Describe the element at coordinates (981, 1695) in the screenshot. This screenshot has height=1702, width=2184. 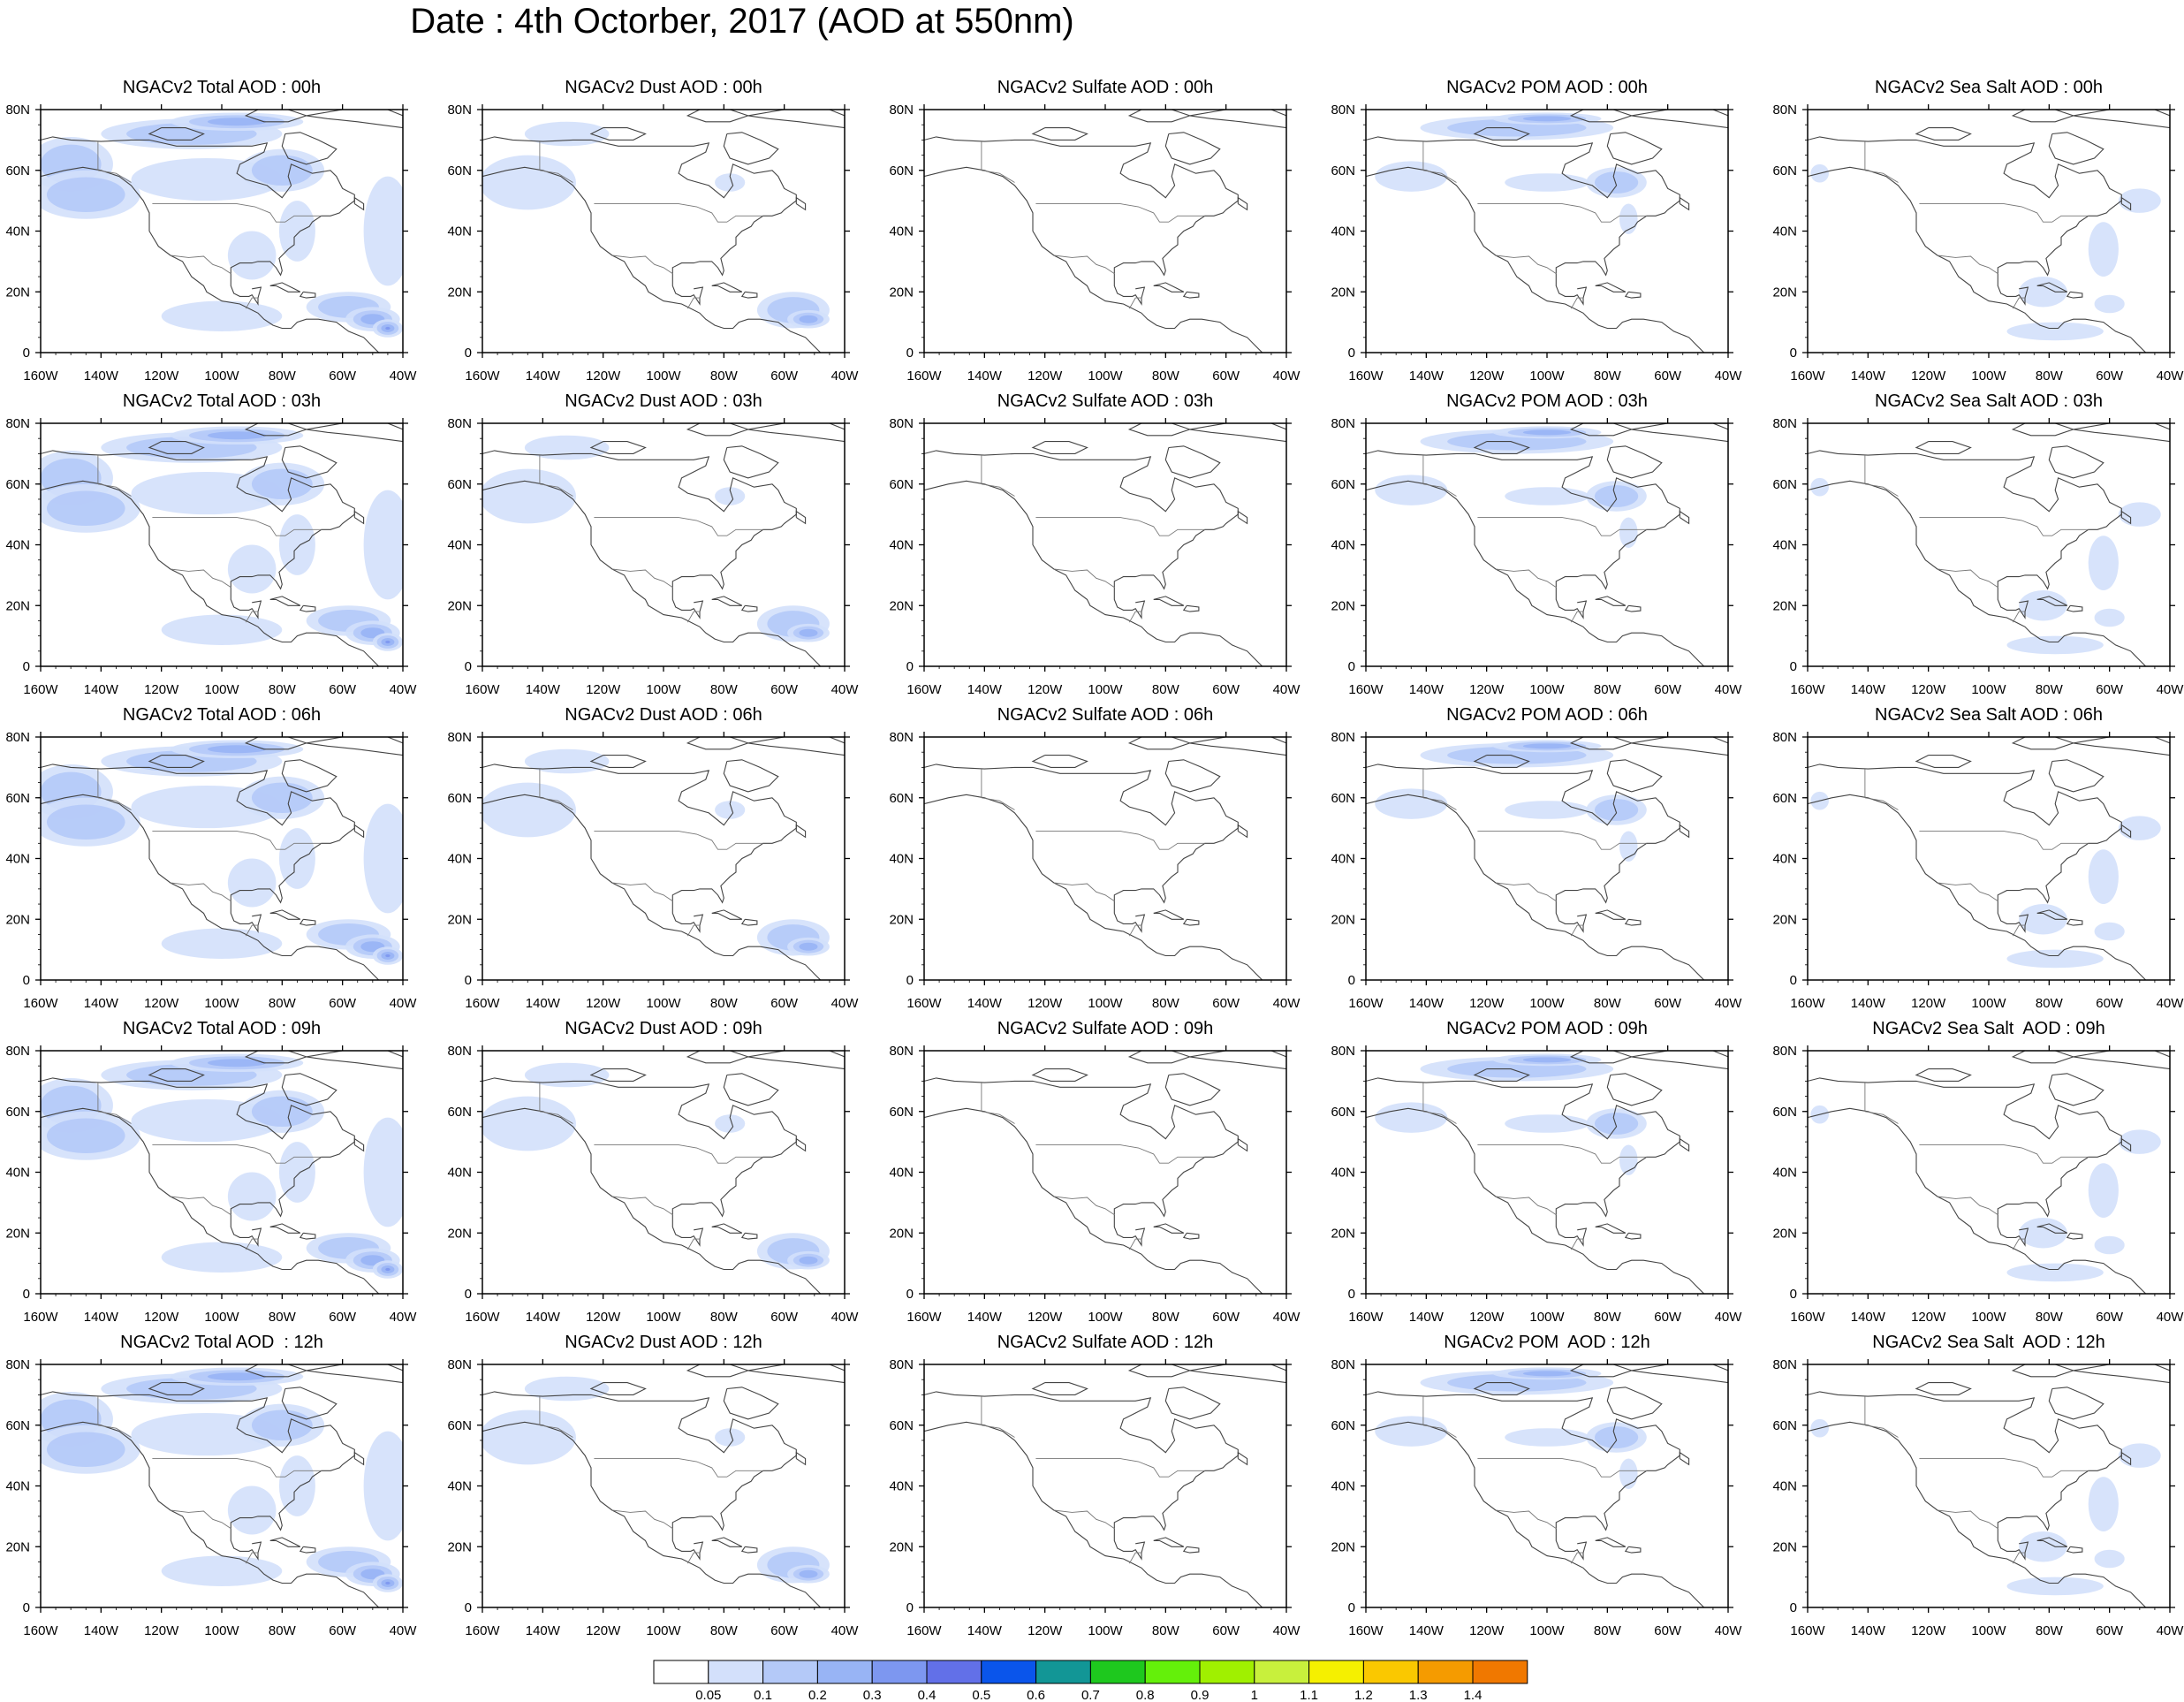
I see `colorbar-label: 0.5` at that location.